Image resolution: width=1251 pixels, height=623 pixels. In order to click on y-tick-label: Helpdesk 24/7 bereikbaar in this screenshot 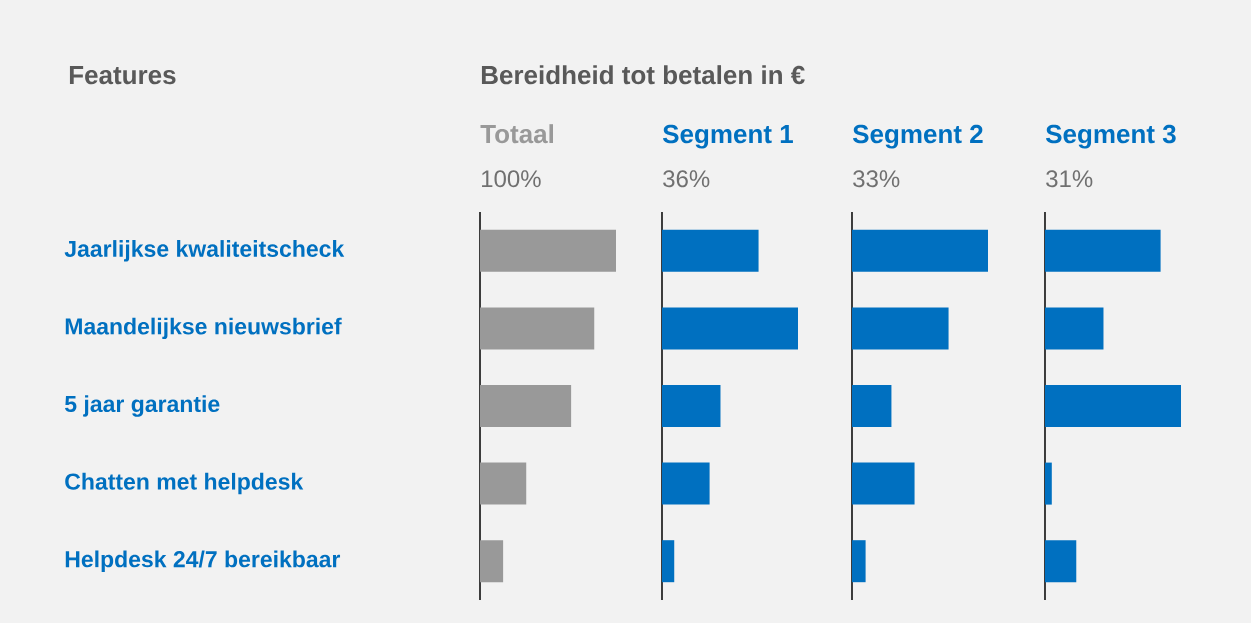, I will do `click(203, 561)`.